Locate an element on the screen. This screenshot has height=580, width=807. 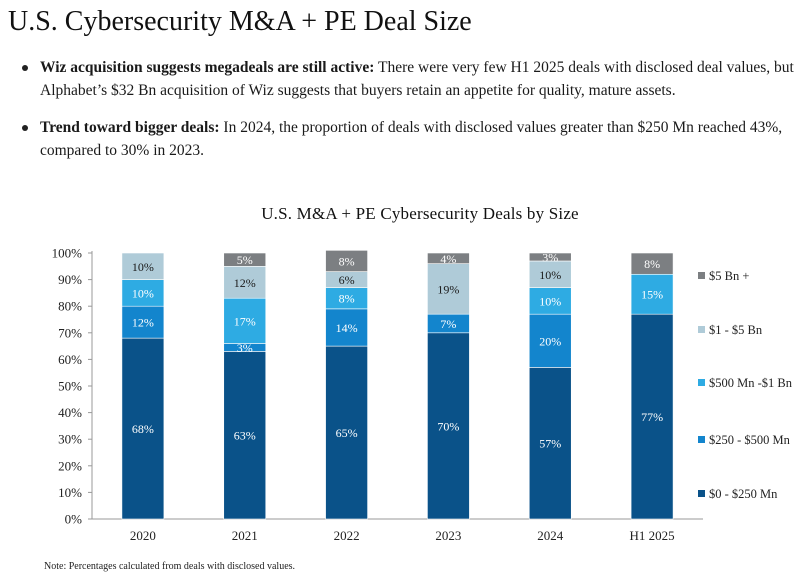
x-tick-label: 2023 is located at coordinates (448, 535).